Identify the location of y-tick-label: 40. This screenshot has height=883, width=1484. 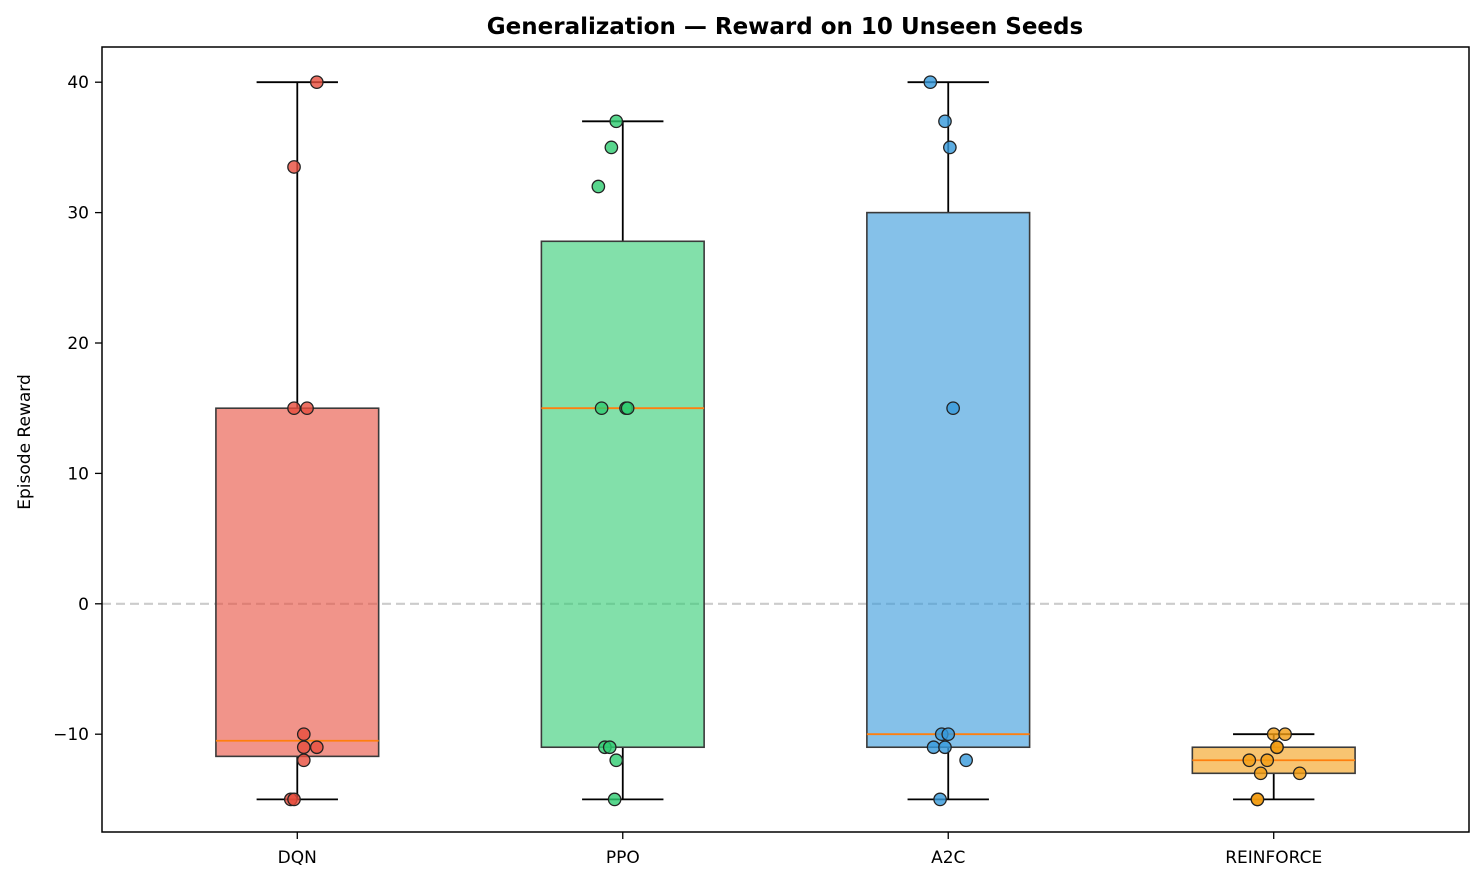
(78, 83).